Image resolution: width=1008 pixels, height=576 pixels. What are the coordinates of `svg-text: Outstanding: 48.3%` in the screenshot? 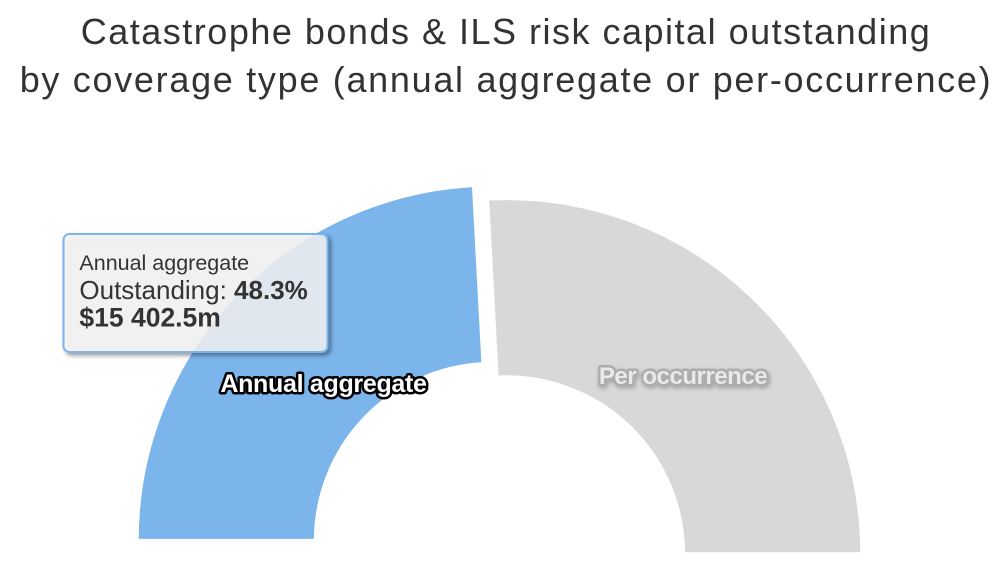 It's located at (193, 290).